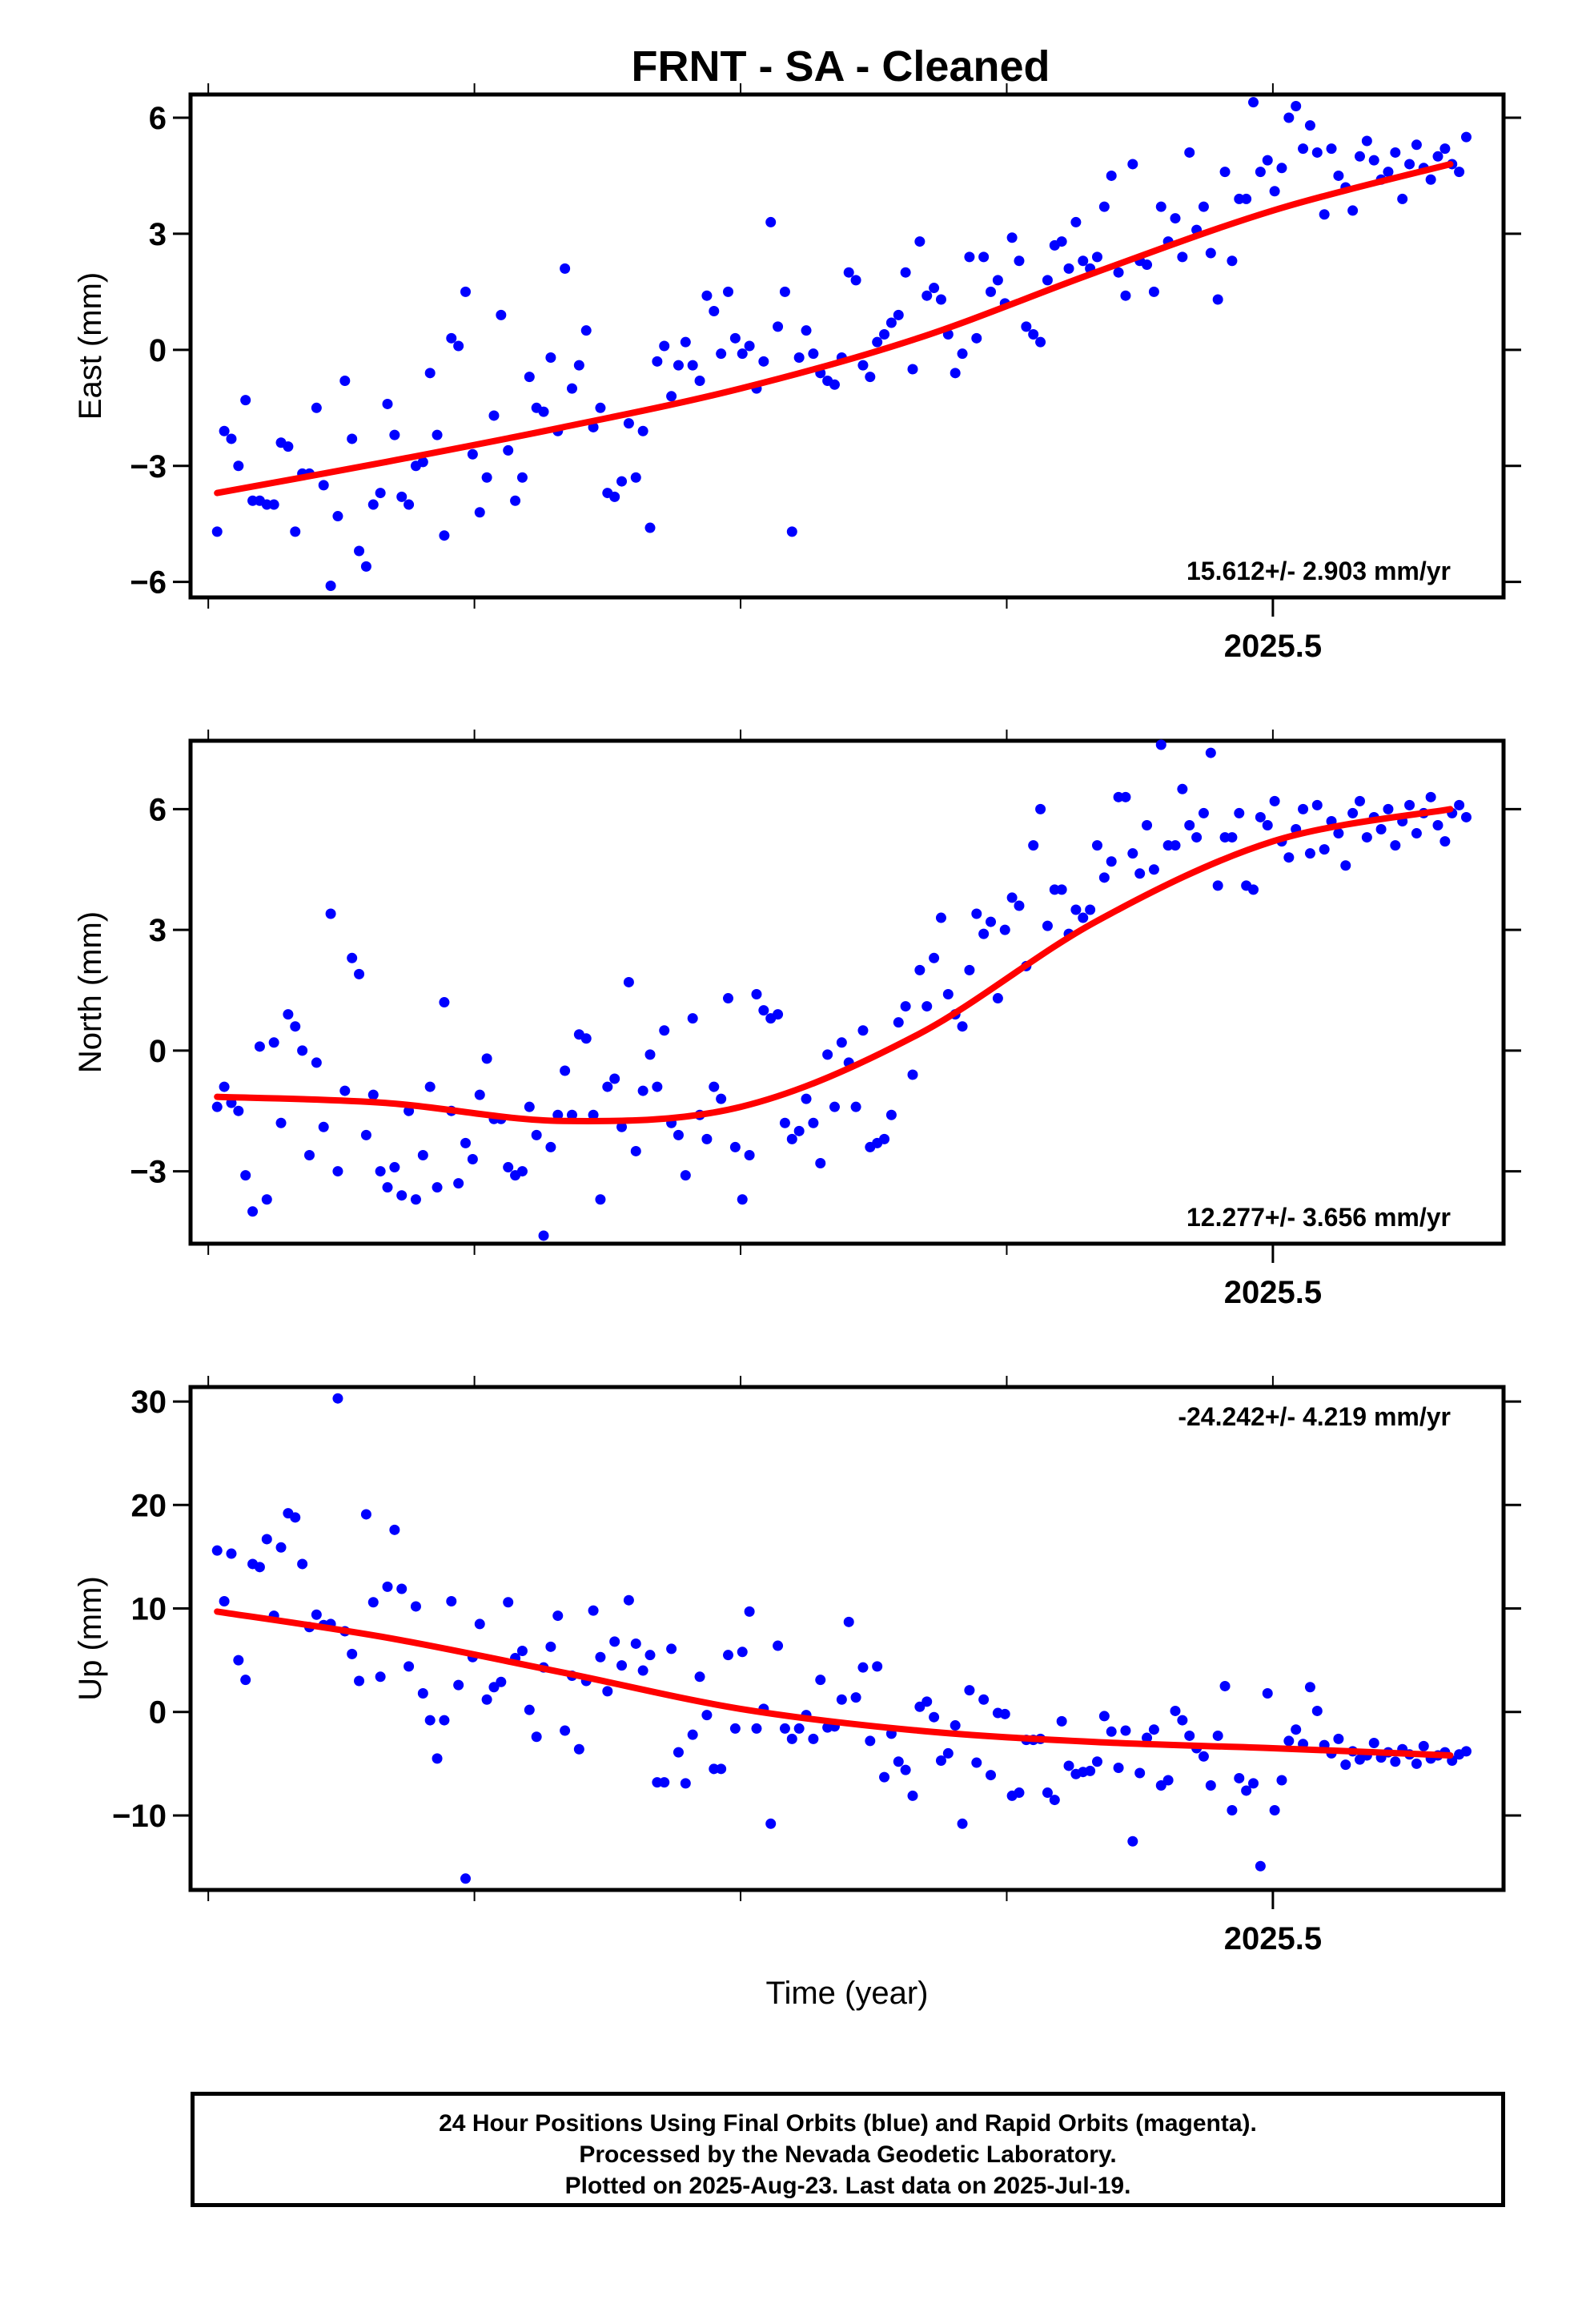  What do you see at coordinates (834, 965) in the screenshot?
I see `panel-1-fit-line` at bounding box center [834, 965].